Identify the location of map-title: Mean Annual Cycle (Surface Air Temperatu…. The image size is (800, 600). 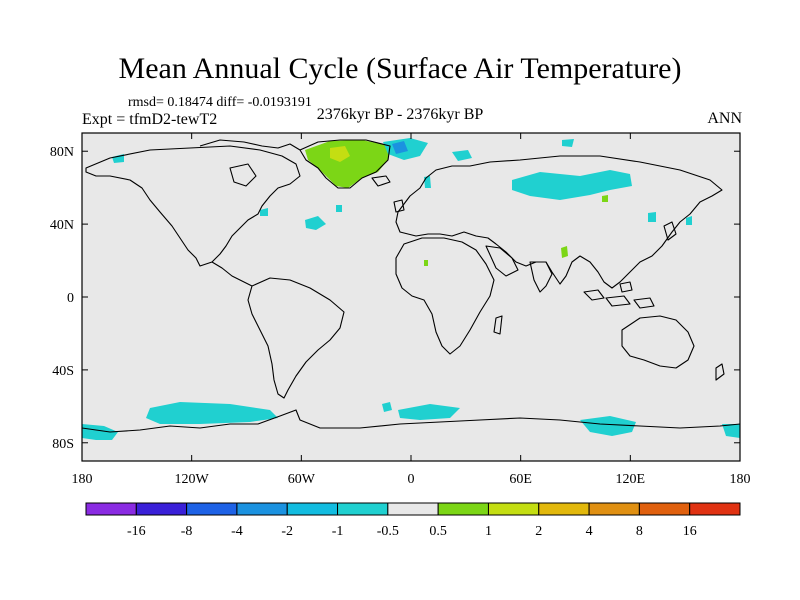
(400, 68).